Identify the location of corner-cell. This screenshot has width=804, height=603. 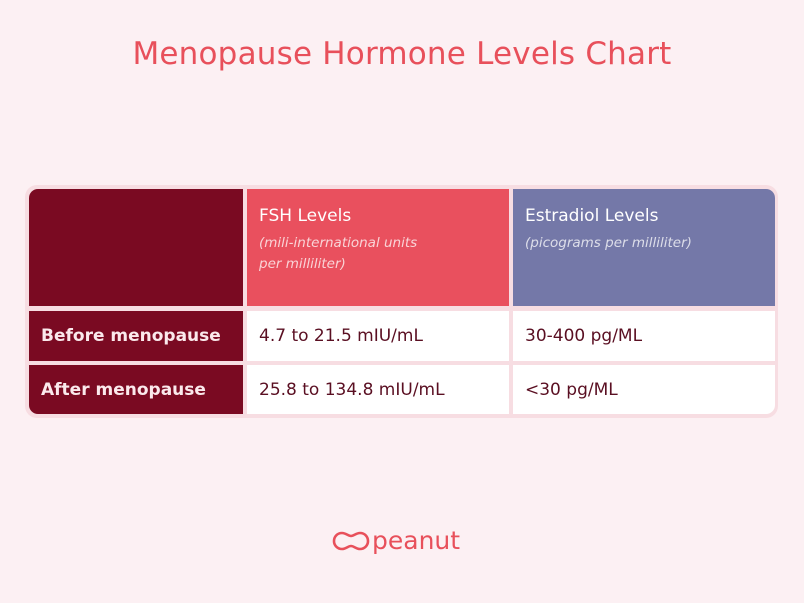
(136, 247).